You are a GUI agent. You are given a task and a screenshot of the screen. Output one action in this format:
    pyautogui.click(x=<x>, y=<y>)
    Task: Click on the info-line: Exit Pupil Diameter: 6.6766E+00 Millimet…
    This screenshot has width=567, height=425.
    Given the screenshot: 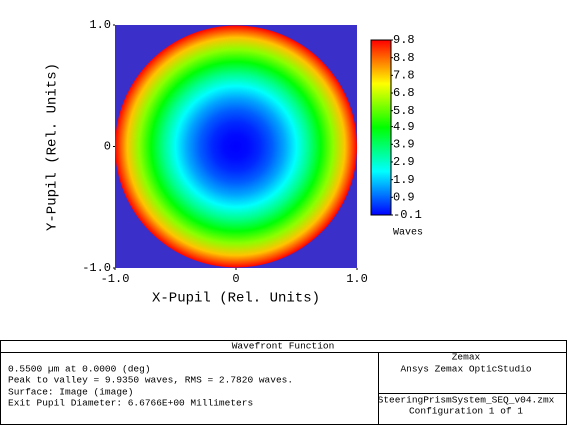 What is the action you would take?
    pyautogui.click(x=130, y=403)
    